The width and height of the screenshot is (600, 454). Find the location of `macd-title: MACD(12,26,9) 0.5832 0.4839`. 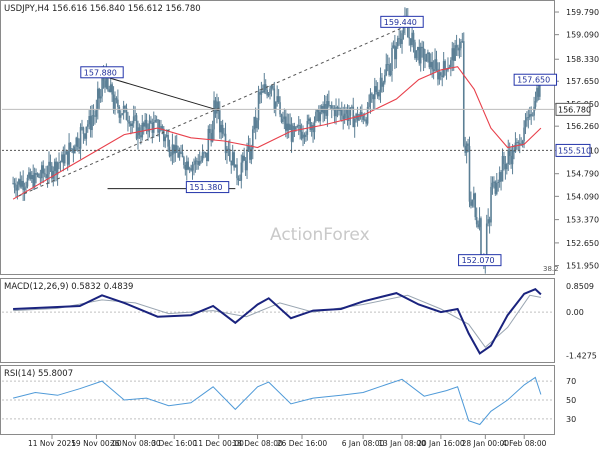

macd-title: MACD(12,26,9) 0.5832 0.4839 is located at coordinates (68, 287).